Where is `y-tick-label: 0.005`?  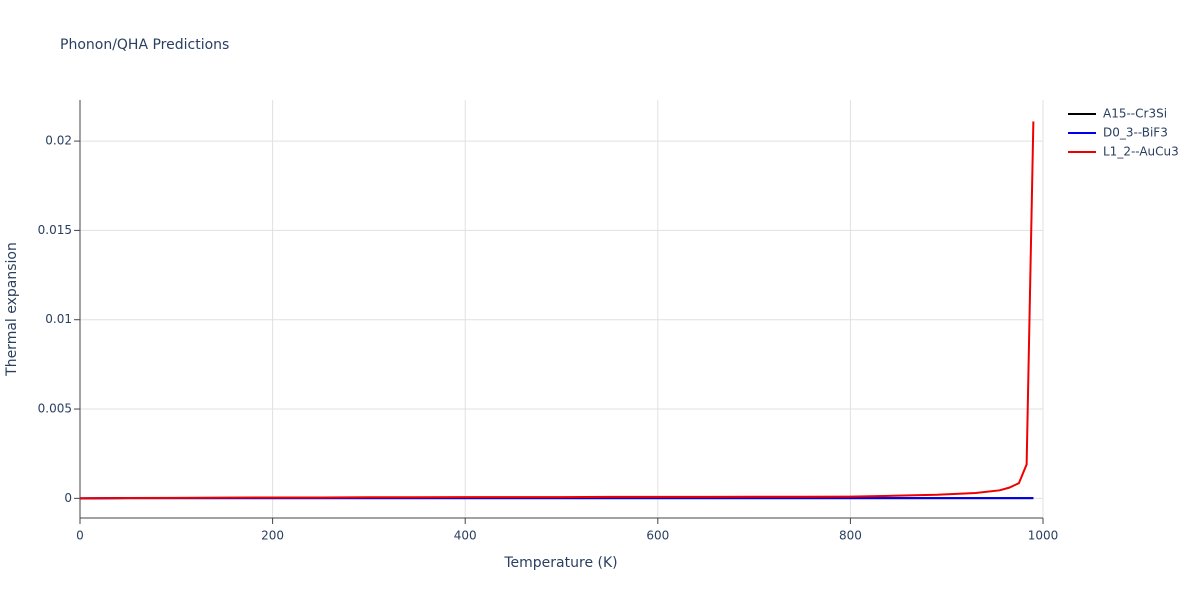
y-tick-label: 0.005 is located at coordinates (55, 409).